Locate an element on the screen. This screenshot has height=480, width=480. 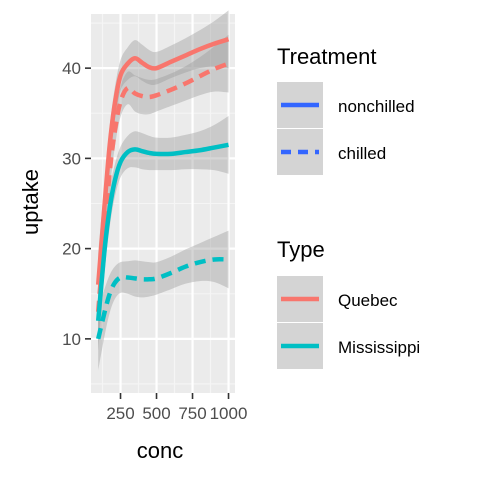
y-axis-title: uptake is located at coordinates (30, 202).